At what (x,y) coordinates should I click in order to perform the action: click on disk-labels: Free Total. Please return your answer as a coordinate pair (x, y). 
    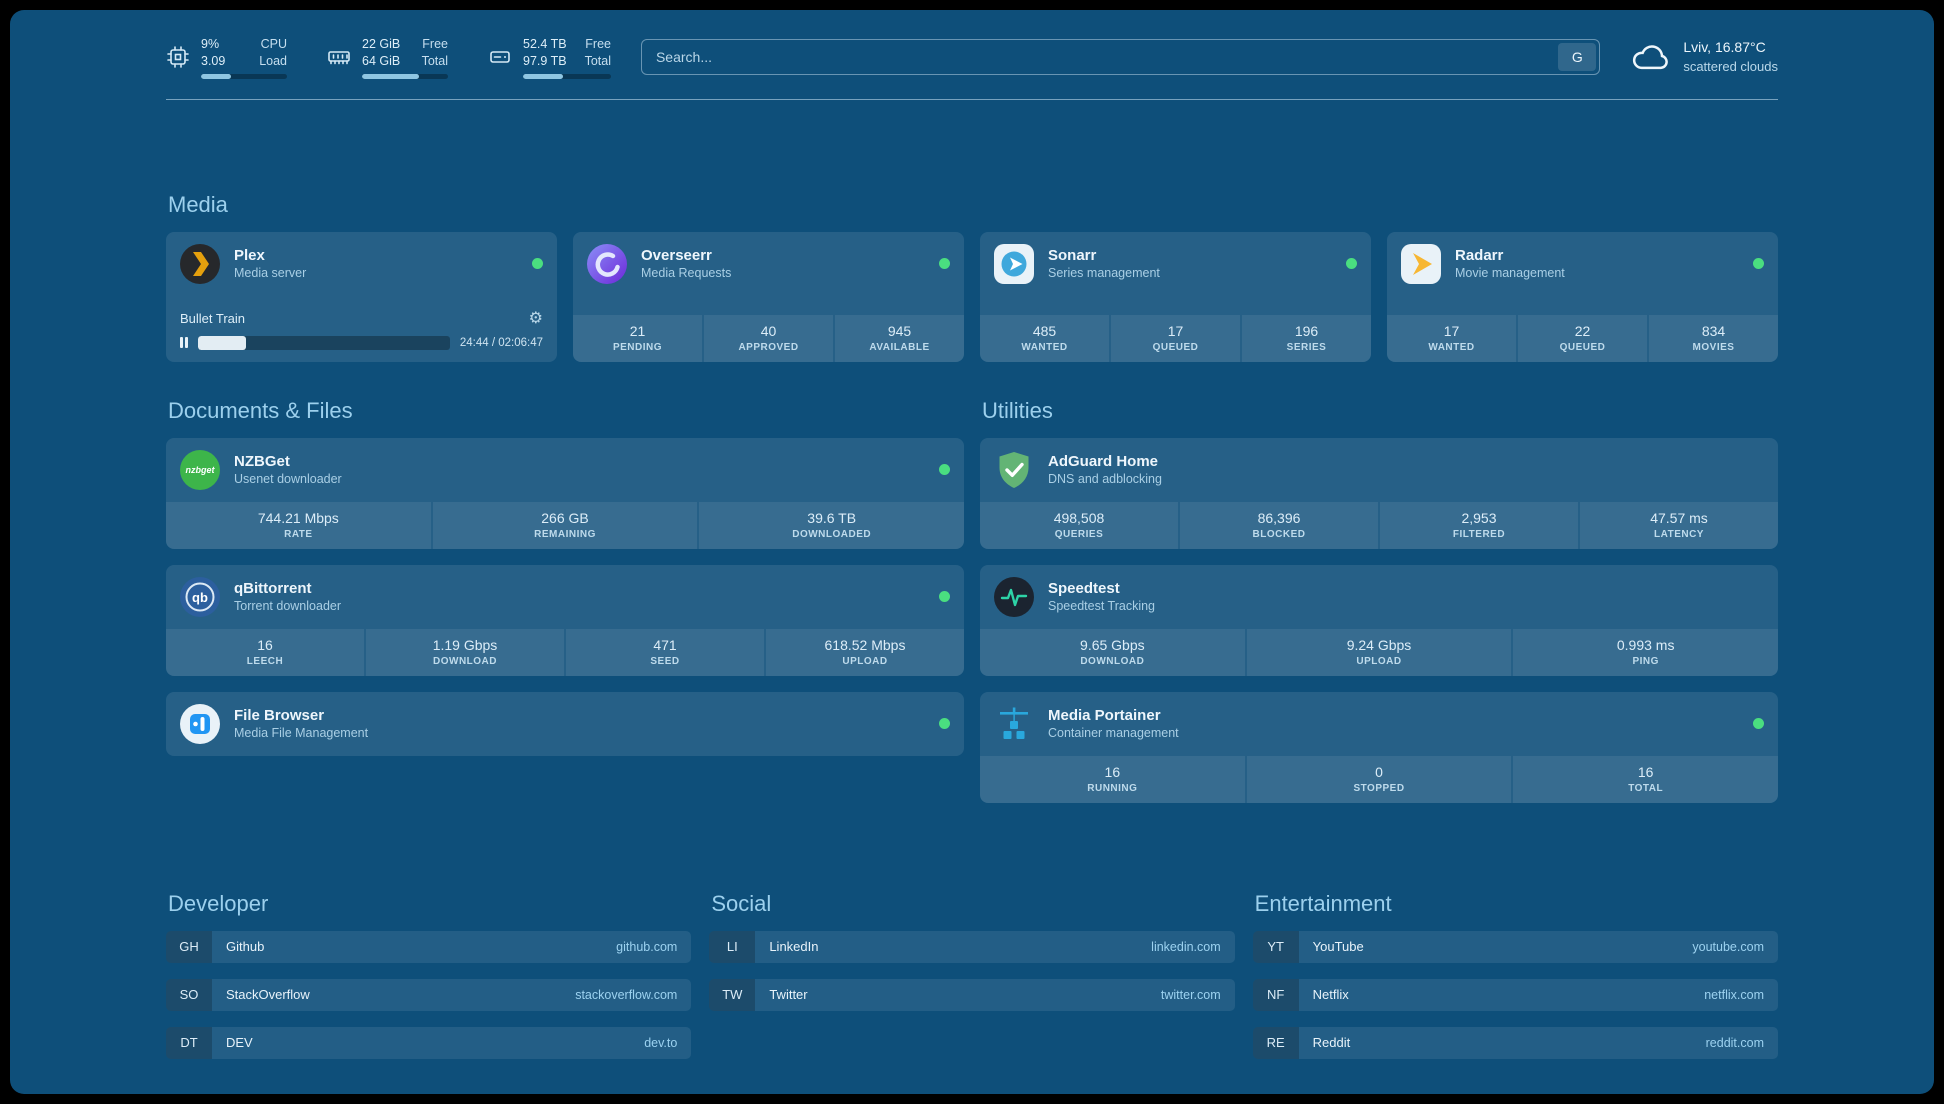
    Looking at the image, I should click on (598, 53).